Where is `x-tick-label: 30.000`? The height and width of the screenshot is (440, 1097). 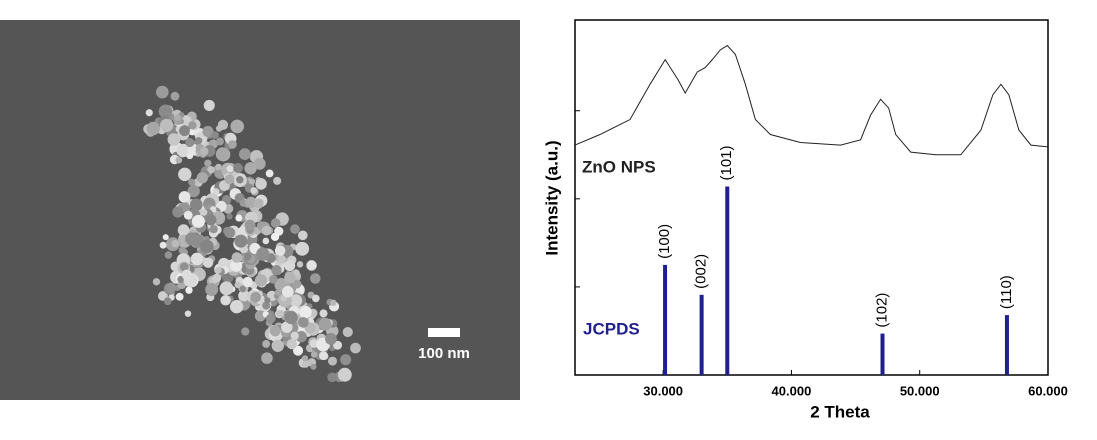
x-tick-label: 30.000 is located at coordinates (663, 390).